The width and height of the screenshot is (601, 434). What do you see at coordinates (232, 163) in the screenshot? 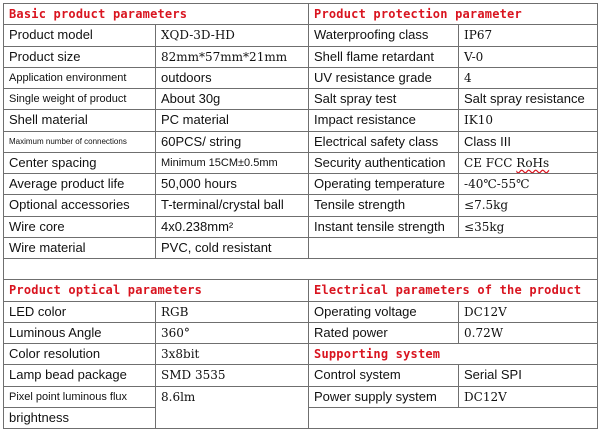
I see `spec-value: Minimum 15CM±0.5mm` at bounding box center [232, 163].